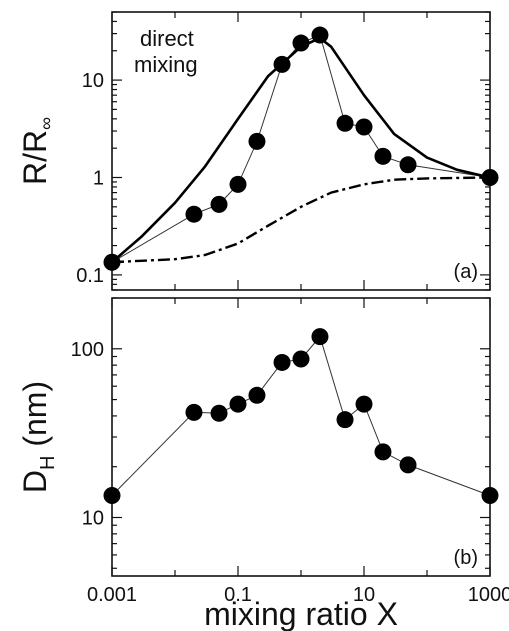  What do you see at coordinates (466, 558) in the screenshot?
I see `panel-b-label: (b)` at bounding box center [466, 558].